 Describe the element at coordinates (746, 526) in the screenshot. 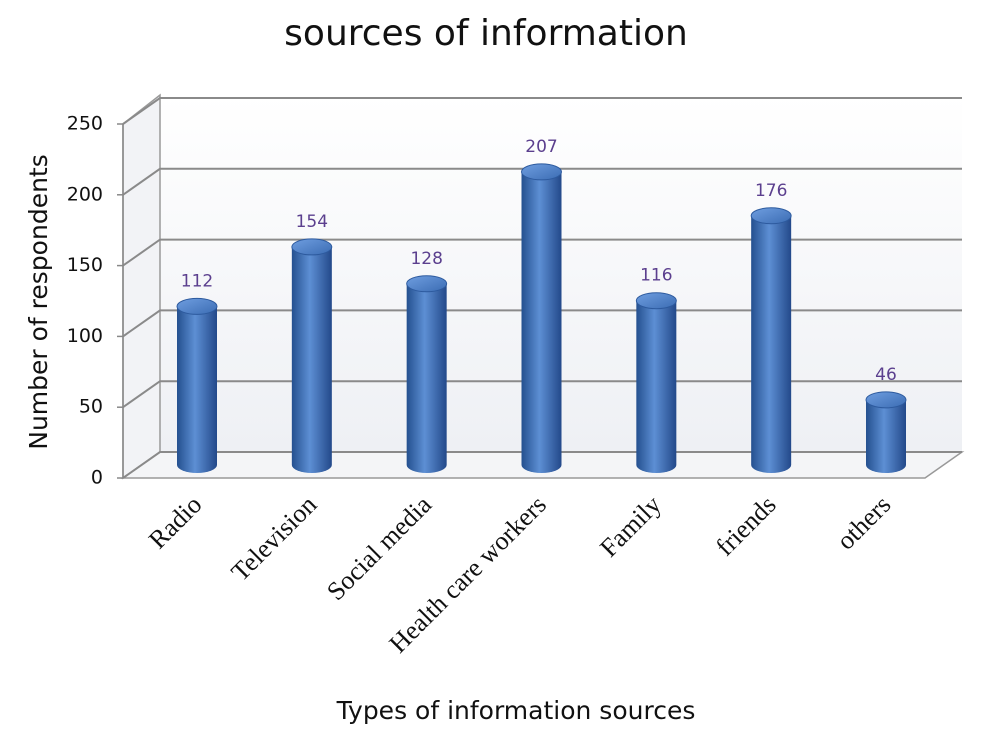

I see `x-tick-label: friends` at that location.